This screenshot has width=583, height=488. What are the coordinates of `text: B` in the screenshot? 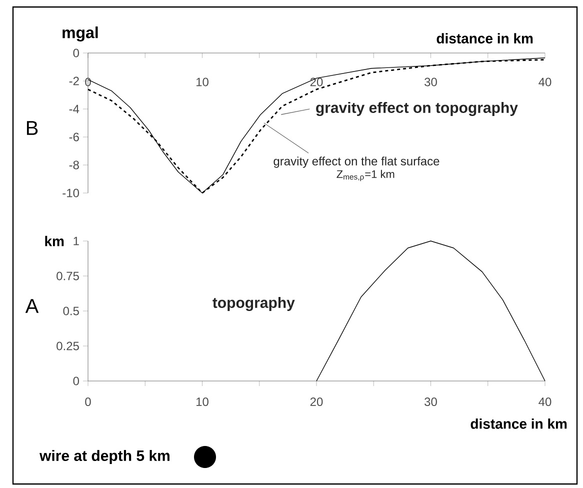 It's located at (32, 128).